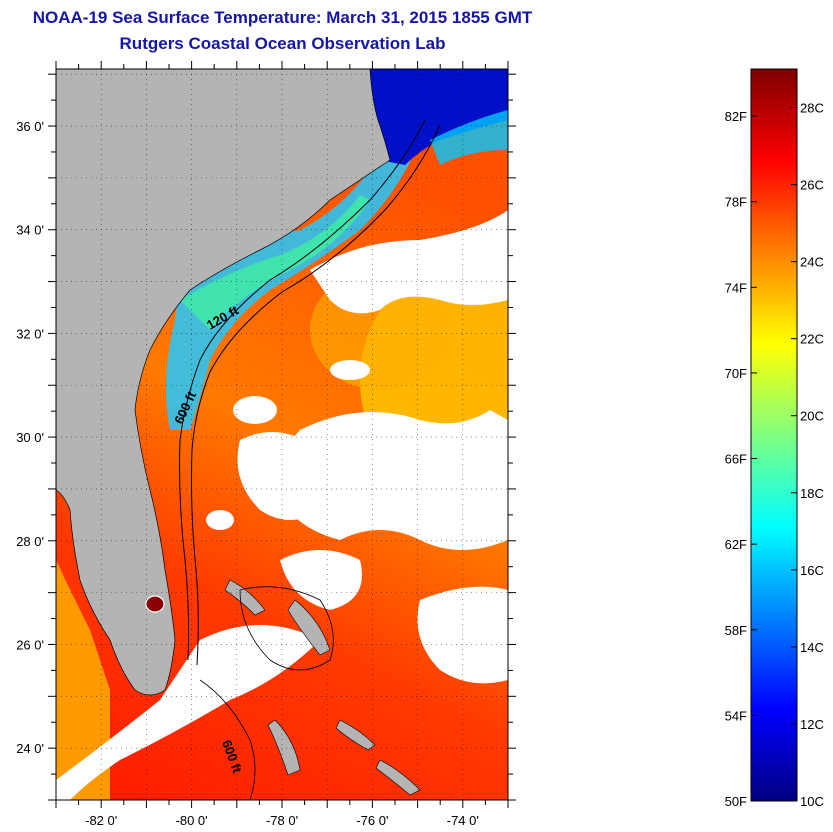 The height and width of the screenshot is (832, 833). What do you see at coordinates (282, 43) in the screenshot?
I see `map-subtitle: Rutgers Coastal Ocean Observation Lab` at bounding box center [282, 43].